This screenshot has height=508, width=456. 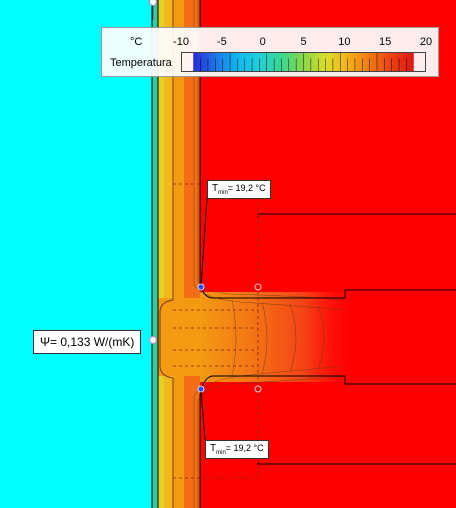 What do you see at coordinates (275, 337) in the screenshot?
I see `slab-bridge-gradient` at bounding box center [275, 337].